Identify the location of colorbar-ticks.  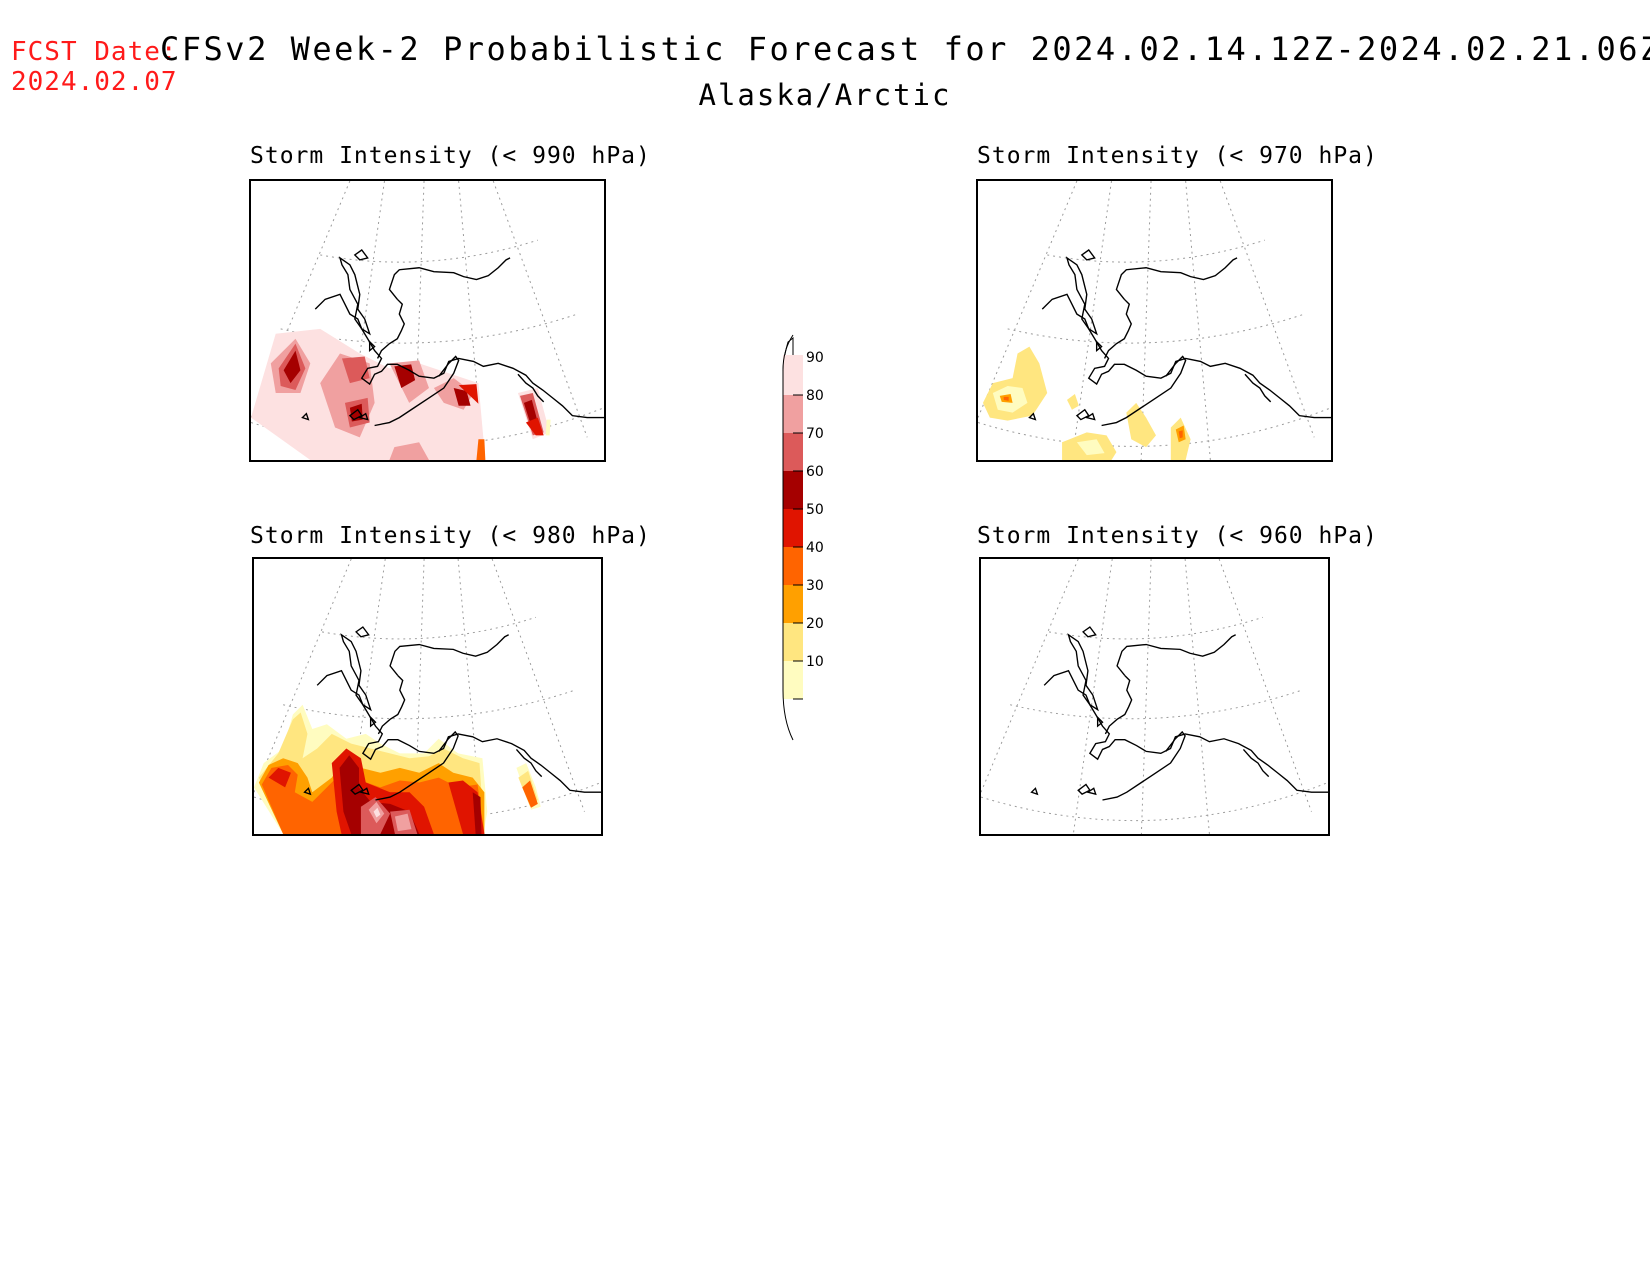
(798, 547).